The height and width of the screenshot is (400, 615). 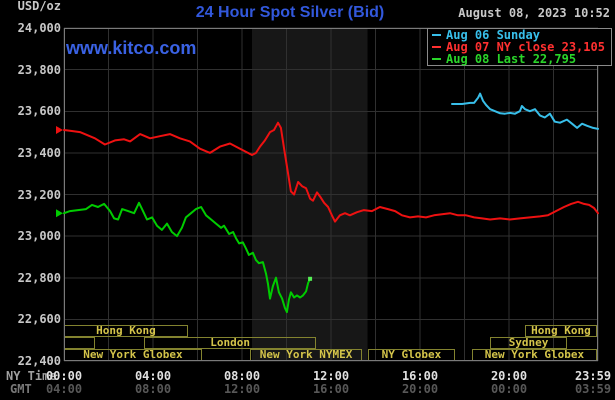 I want to click on legend-label: Aug 06 Sunday, so click(x=493, y=35).